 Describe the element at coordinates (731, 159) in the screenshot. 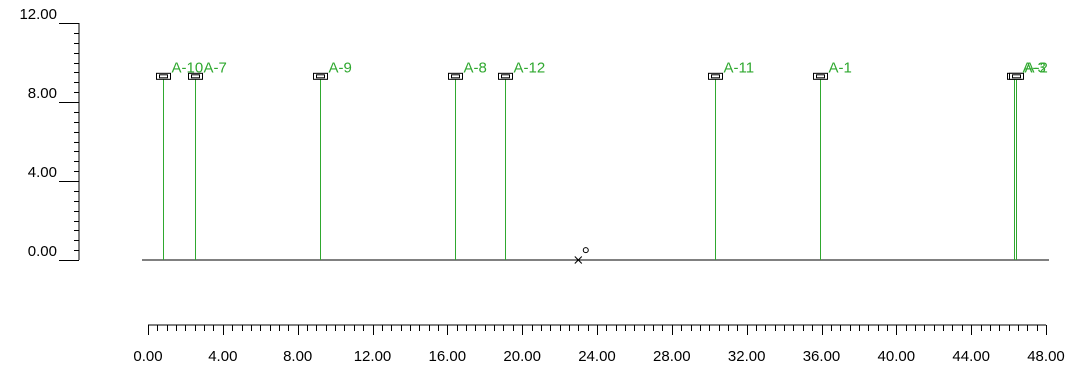

I see `pole-a-11: A-11` at that location.